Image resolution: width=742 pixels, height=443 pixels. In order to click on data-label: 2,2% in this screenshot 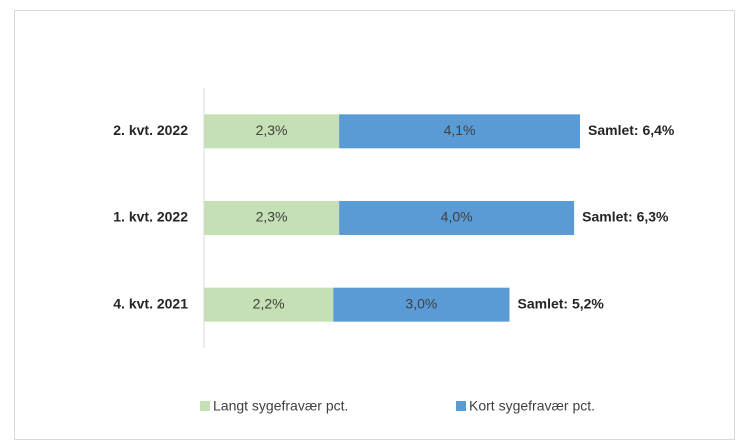, I will do `click(269, 303)`.